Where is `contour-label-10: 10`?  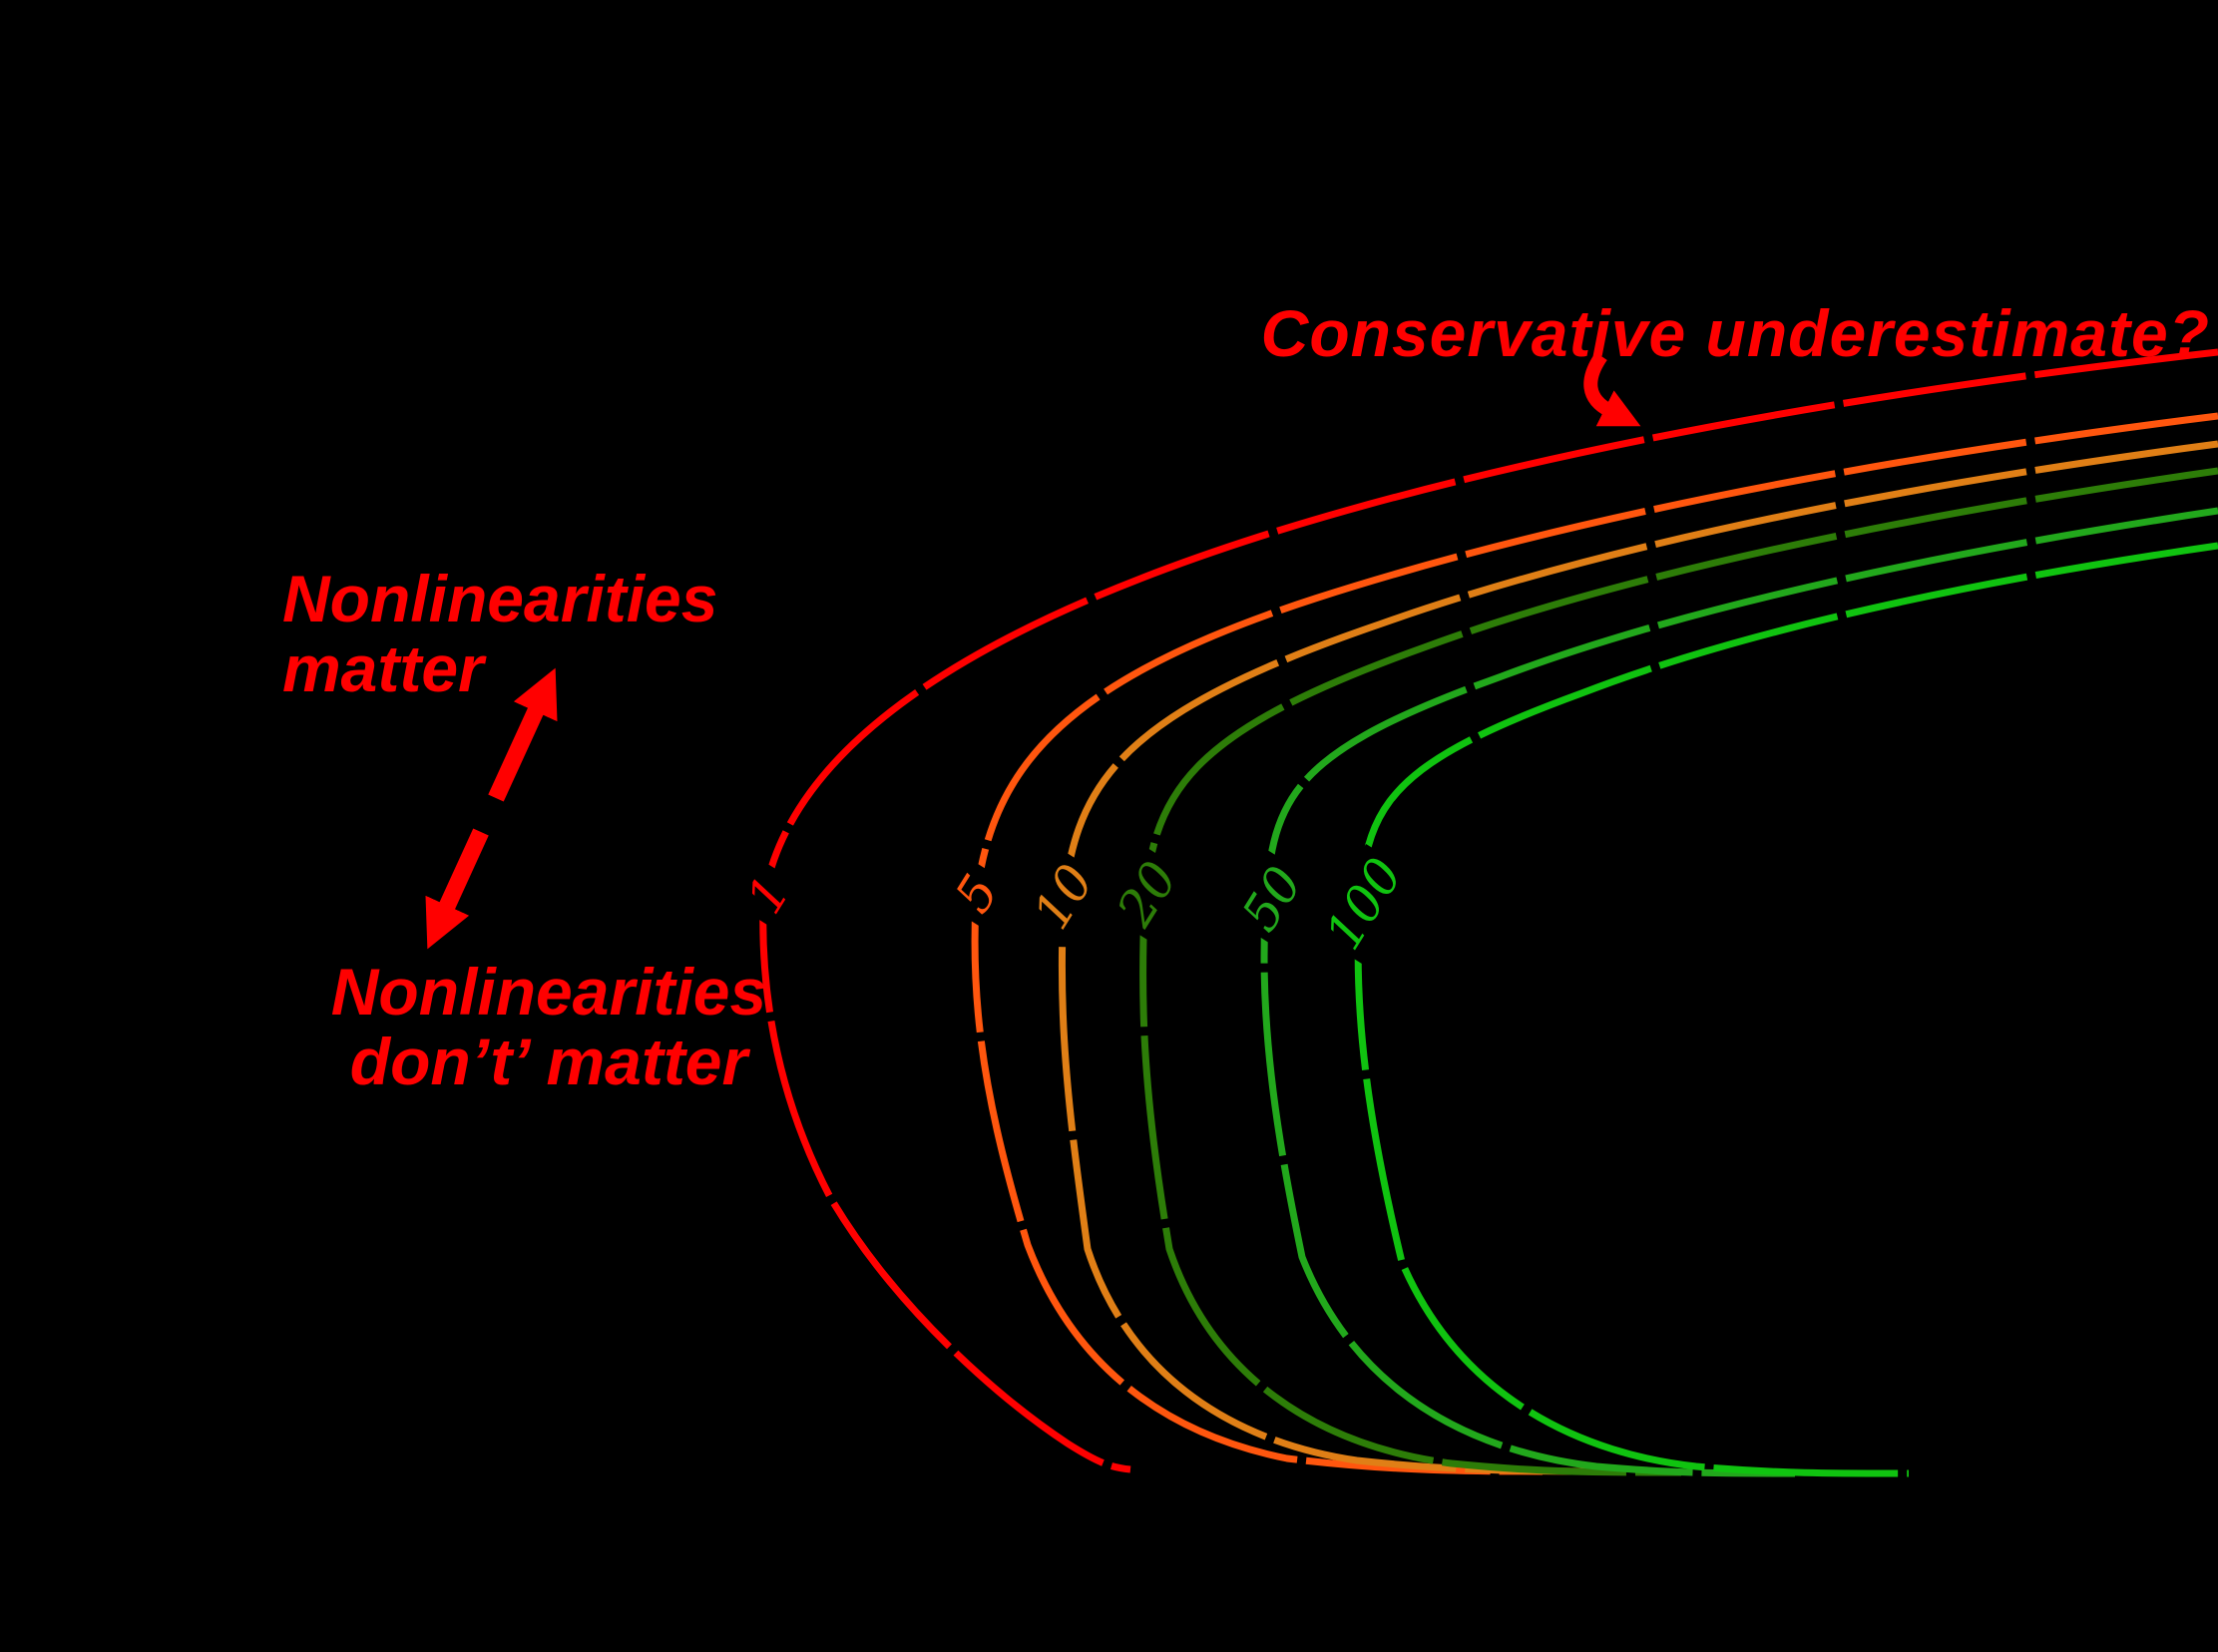 contour-label-10: 10 is located at coordinates (1063, 897).